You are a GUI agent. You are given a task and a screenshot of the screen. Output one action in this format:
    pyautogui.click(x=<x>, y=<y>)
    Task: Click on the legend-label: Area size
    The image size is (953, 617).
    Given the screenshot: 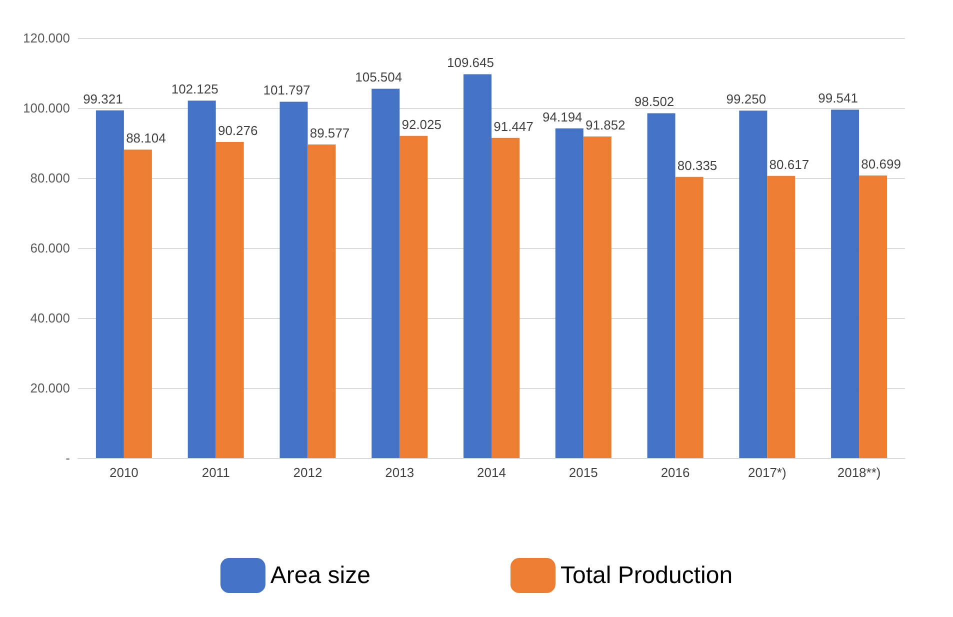 What is the action you would take?
    pyautogui.click(x=320, y=575)
    